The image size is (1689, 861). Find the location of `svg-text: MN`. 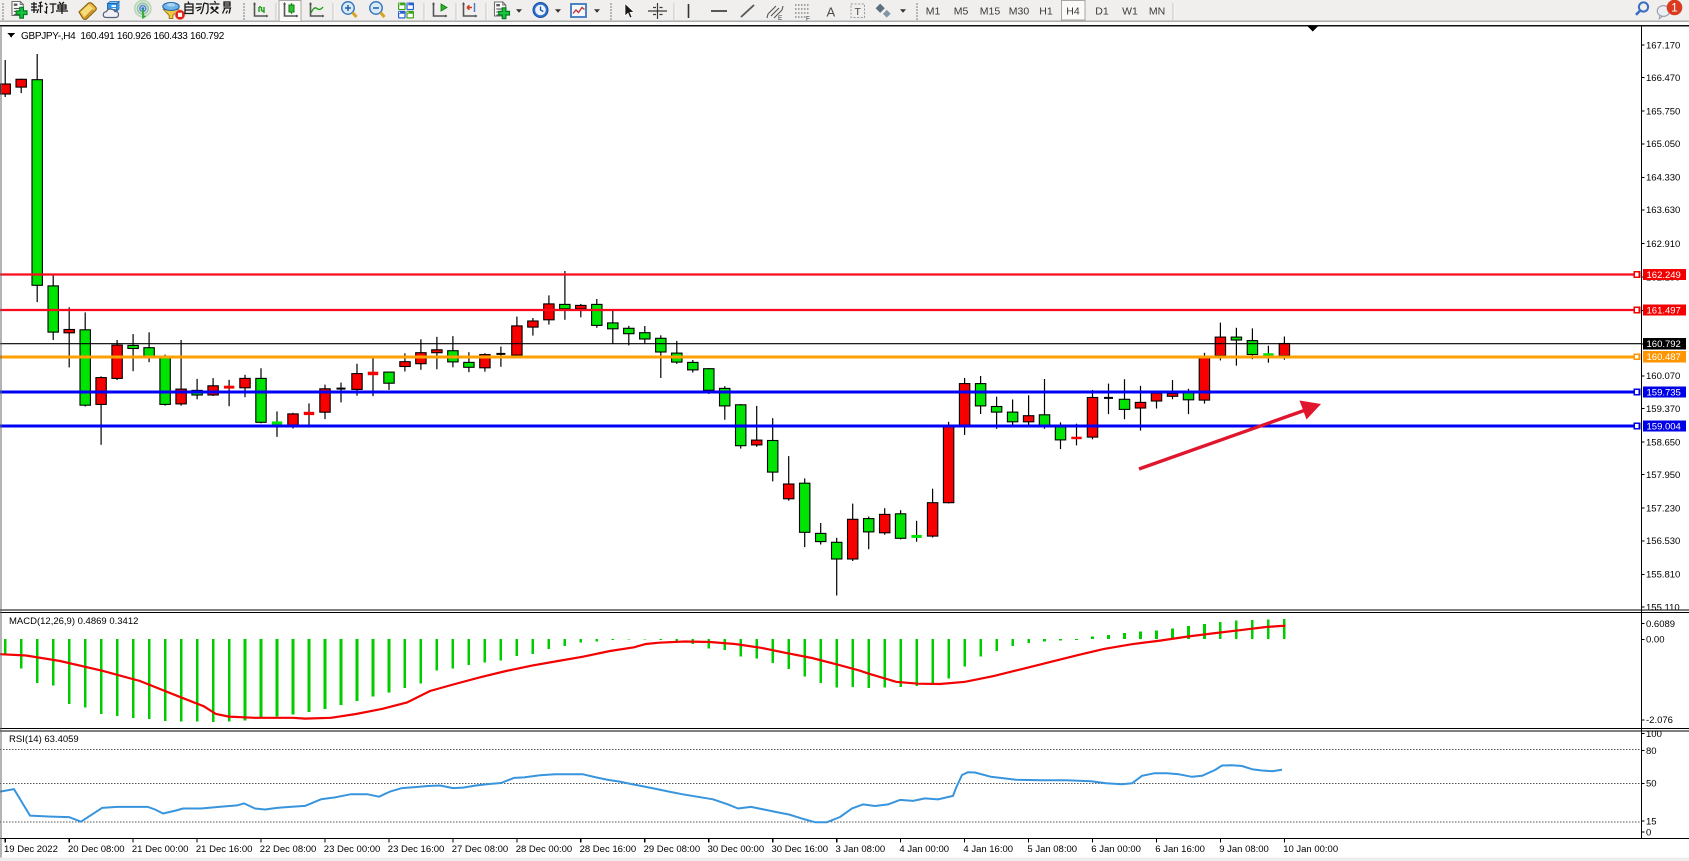

svg-text: MN is located at coordinates (1157, 12).